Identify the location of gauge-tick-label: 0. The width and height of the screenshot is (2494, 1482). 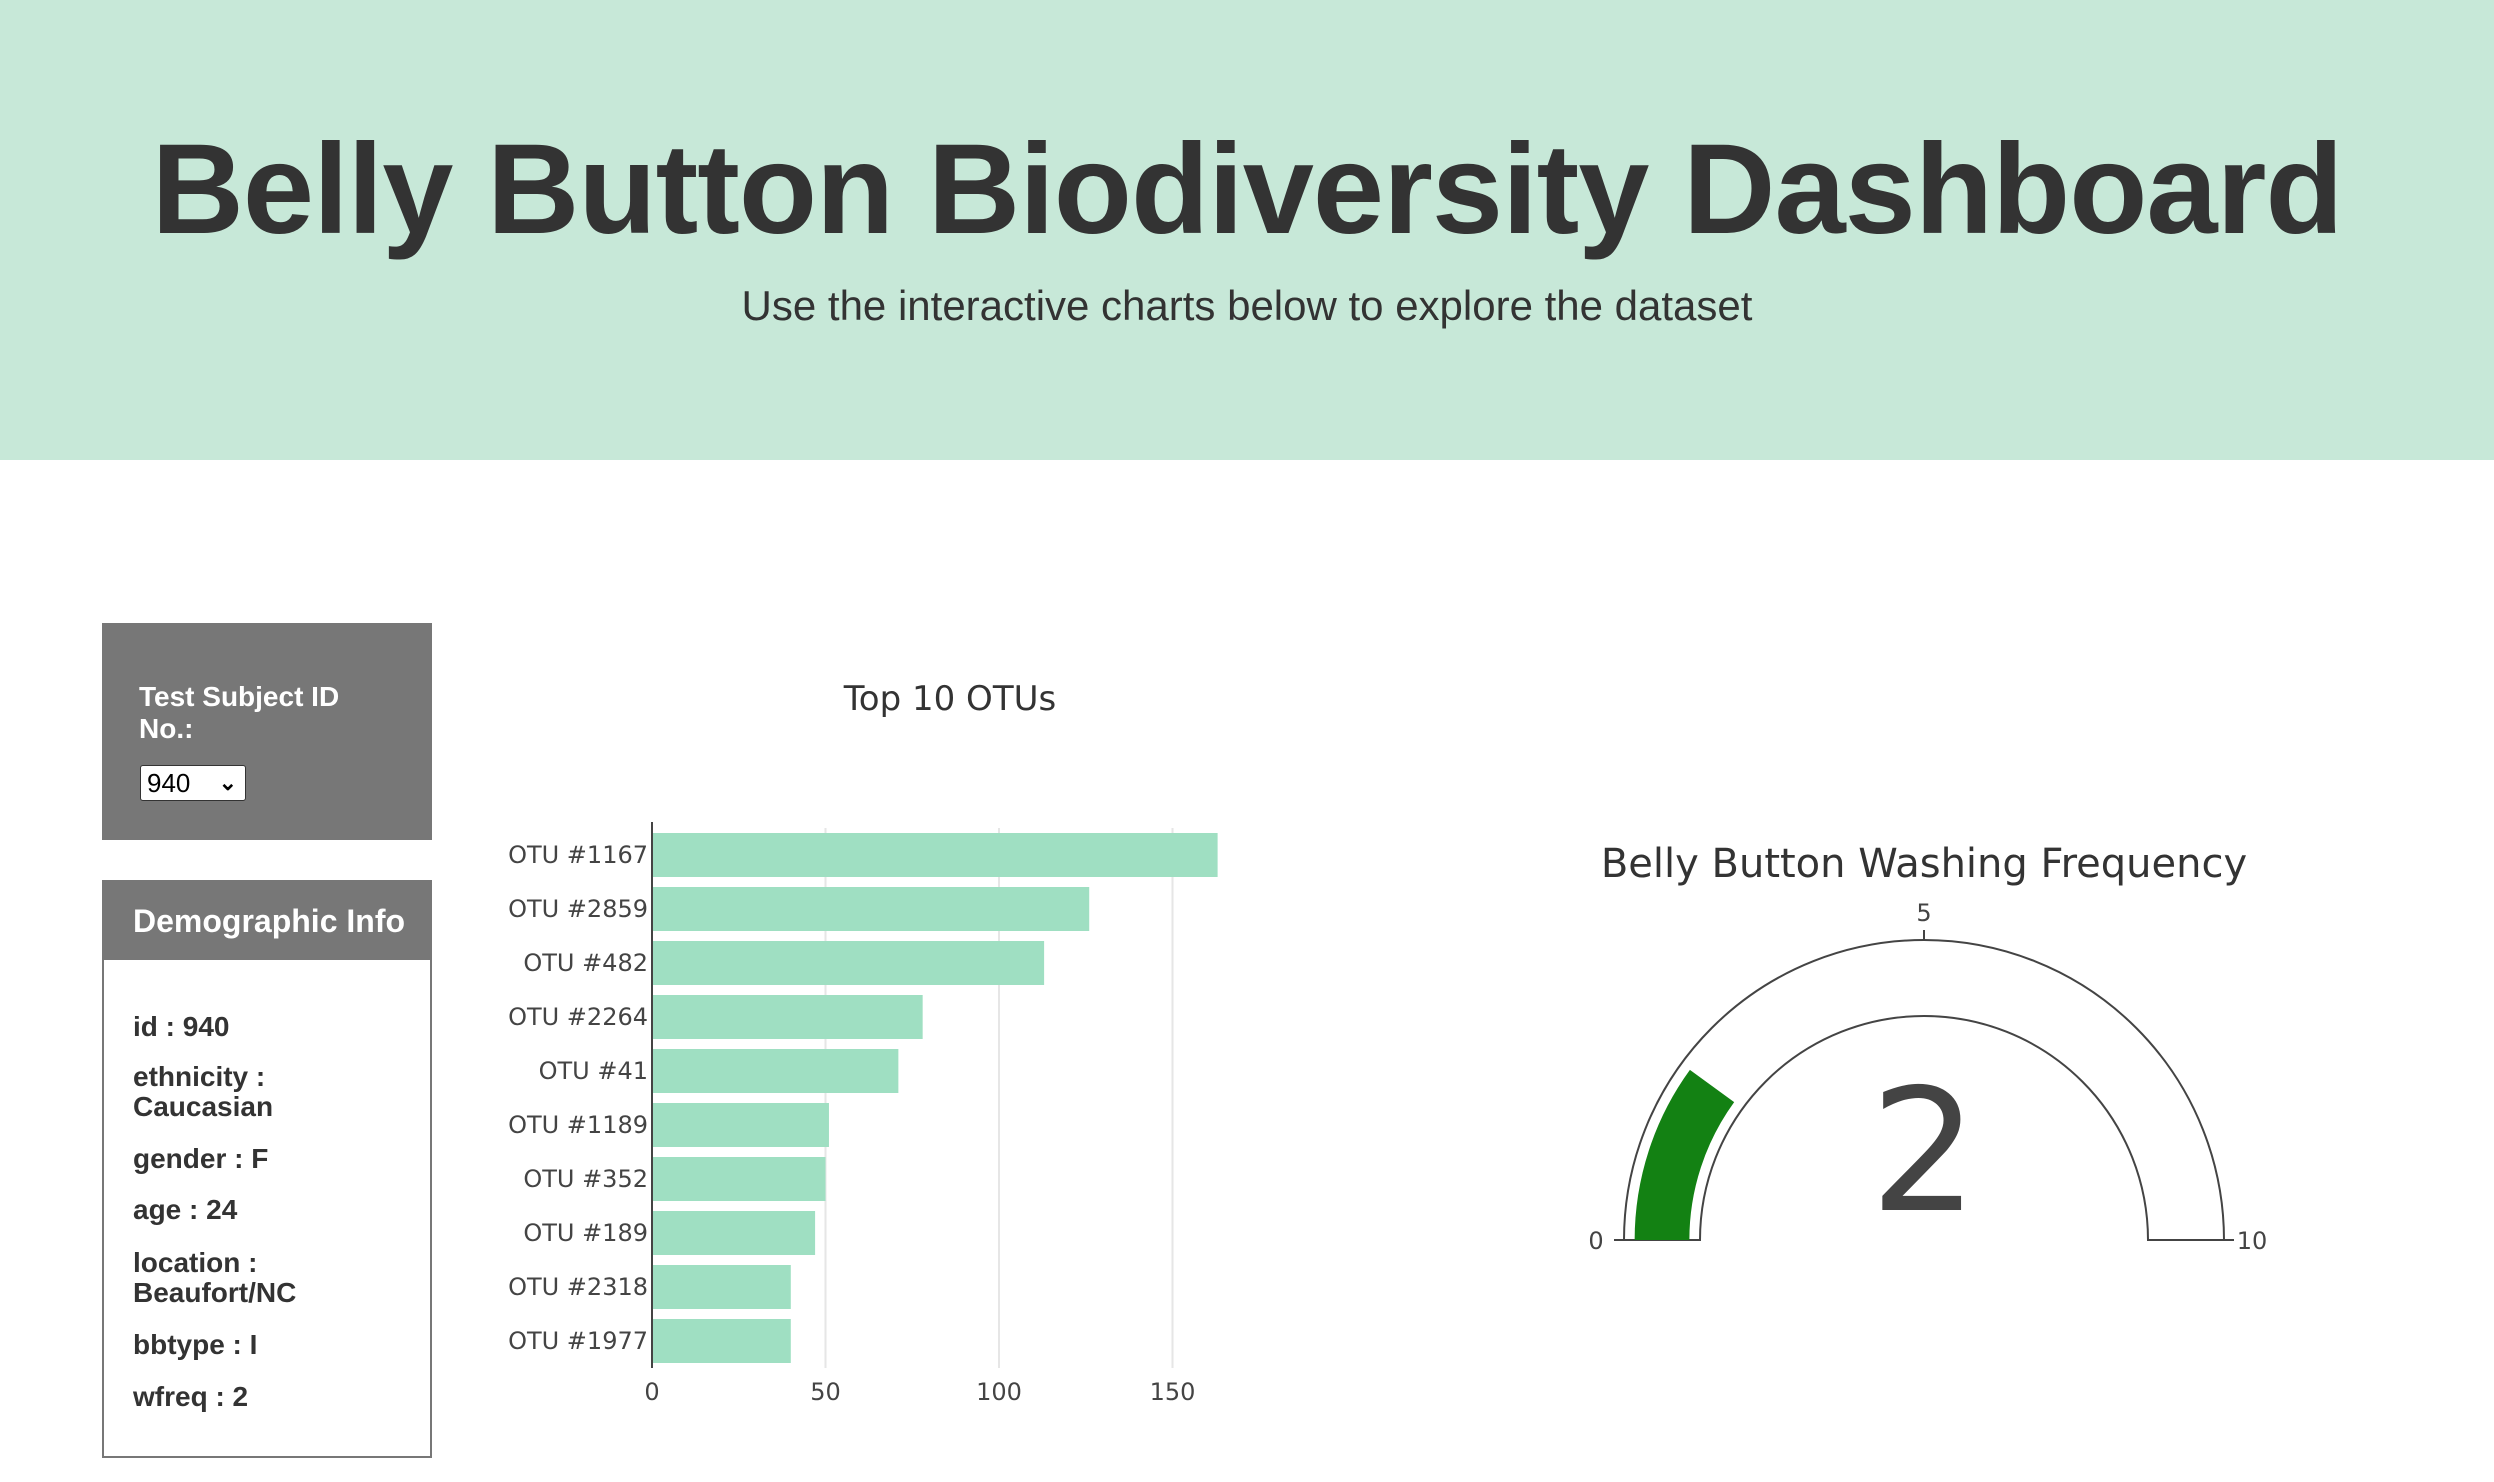
(1595, 1241).